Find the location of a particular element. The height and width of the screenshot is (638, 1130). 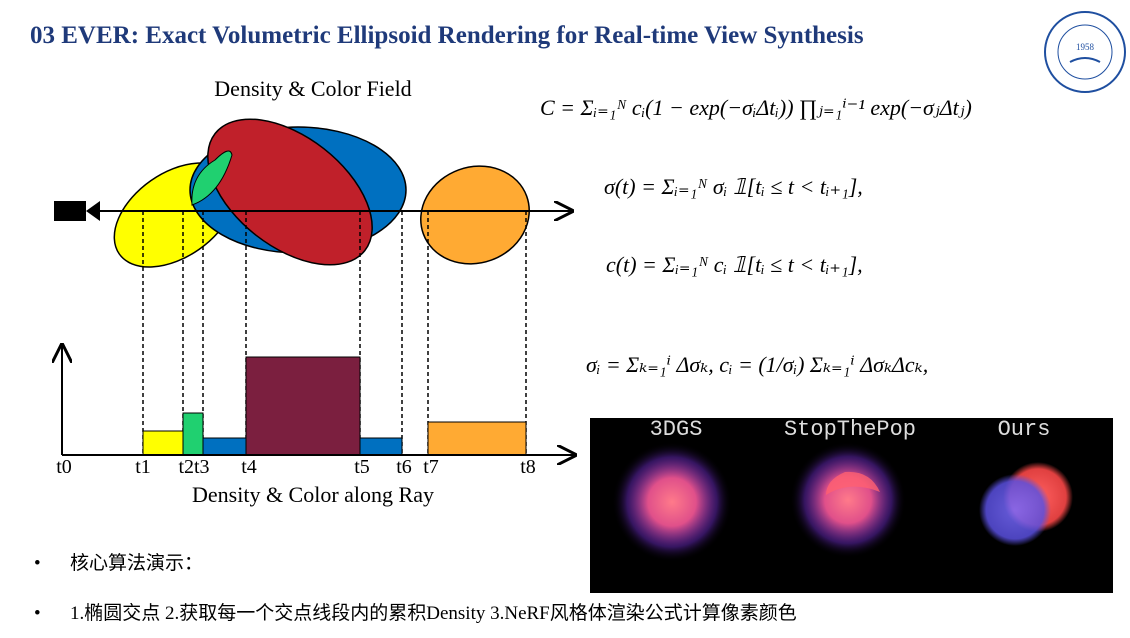

logo-year: 1958 is located at coordinates (1085, 47).